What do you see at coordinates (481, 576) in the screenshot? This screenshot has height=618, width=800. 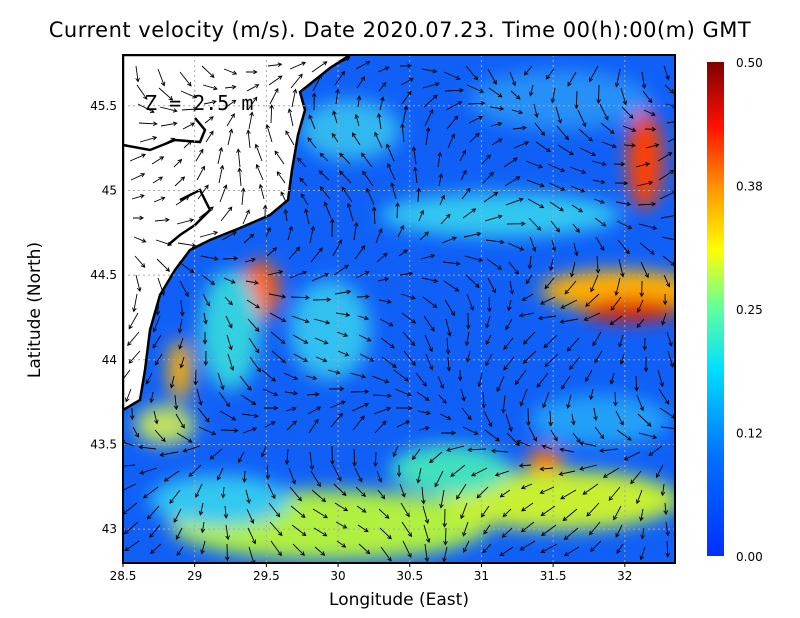 I see `x-tick-label: 31` at bounding box center [481, 576].